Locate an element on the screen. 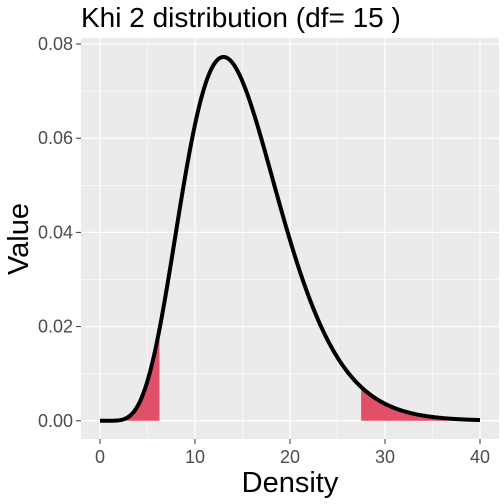  x-axis-title: Density is located at coordinates (290, 483).